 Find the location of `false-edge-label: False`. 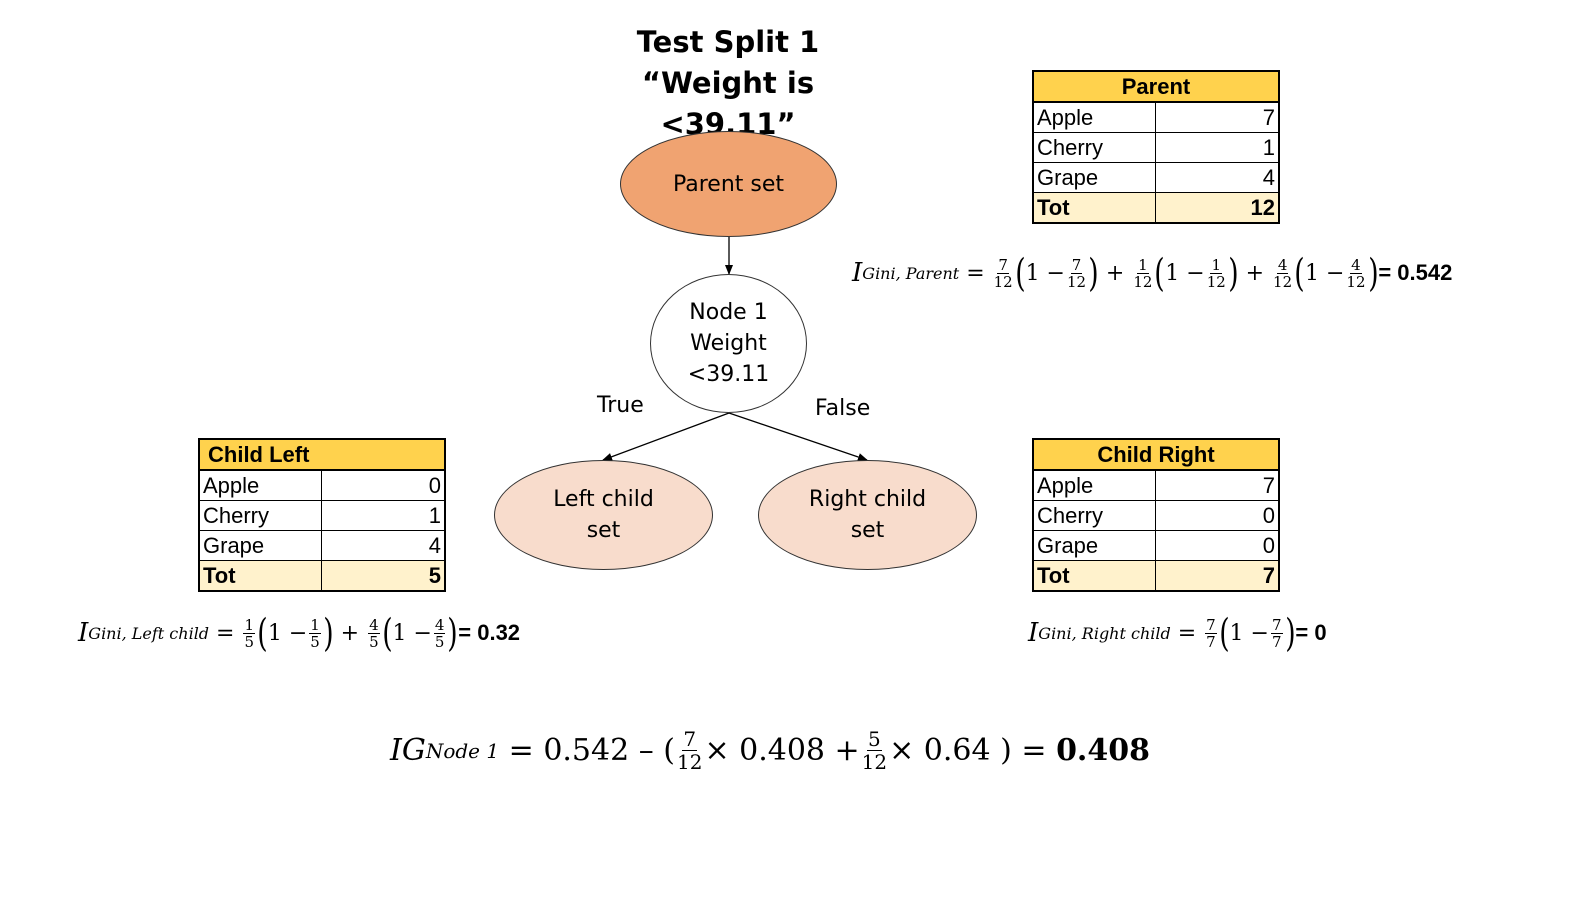

false-edge-label: False is located at coordinates (843, 408).